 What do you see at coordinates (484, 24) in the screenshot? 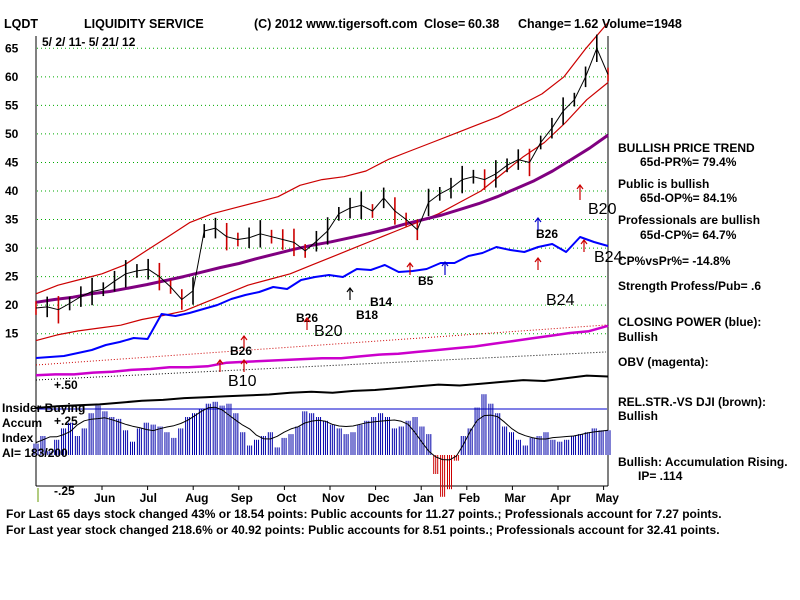
I see `close-value: 60.38` at bounding box center [484, 24].